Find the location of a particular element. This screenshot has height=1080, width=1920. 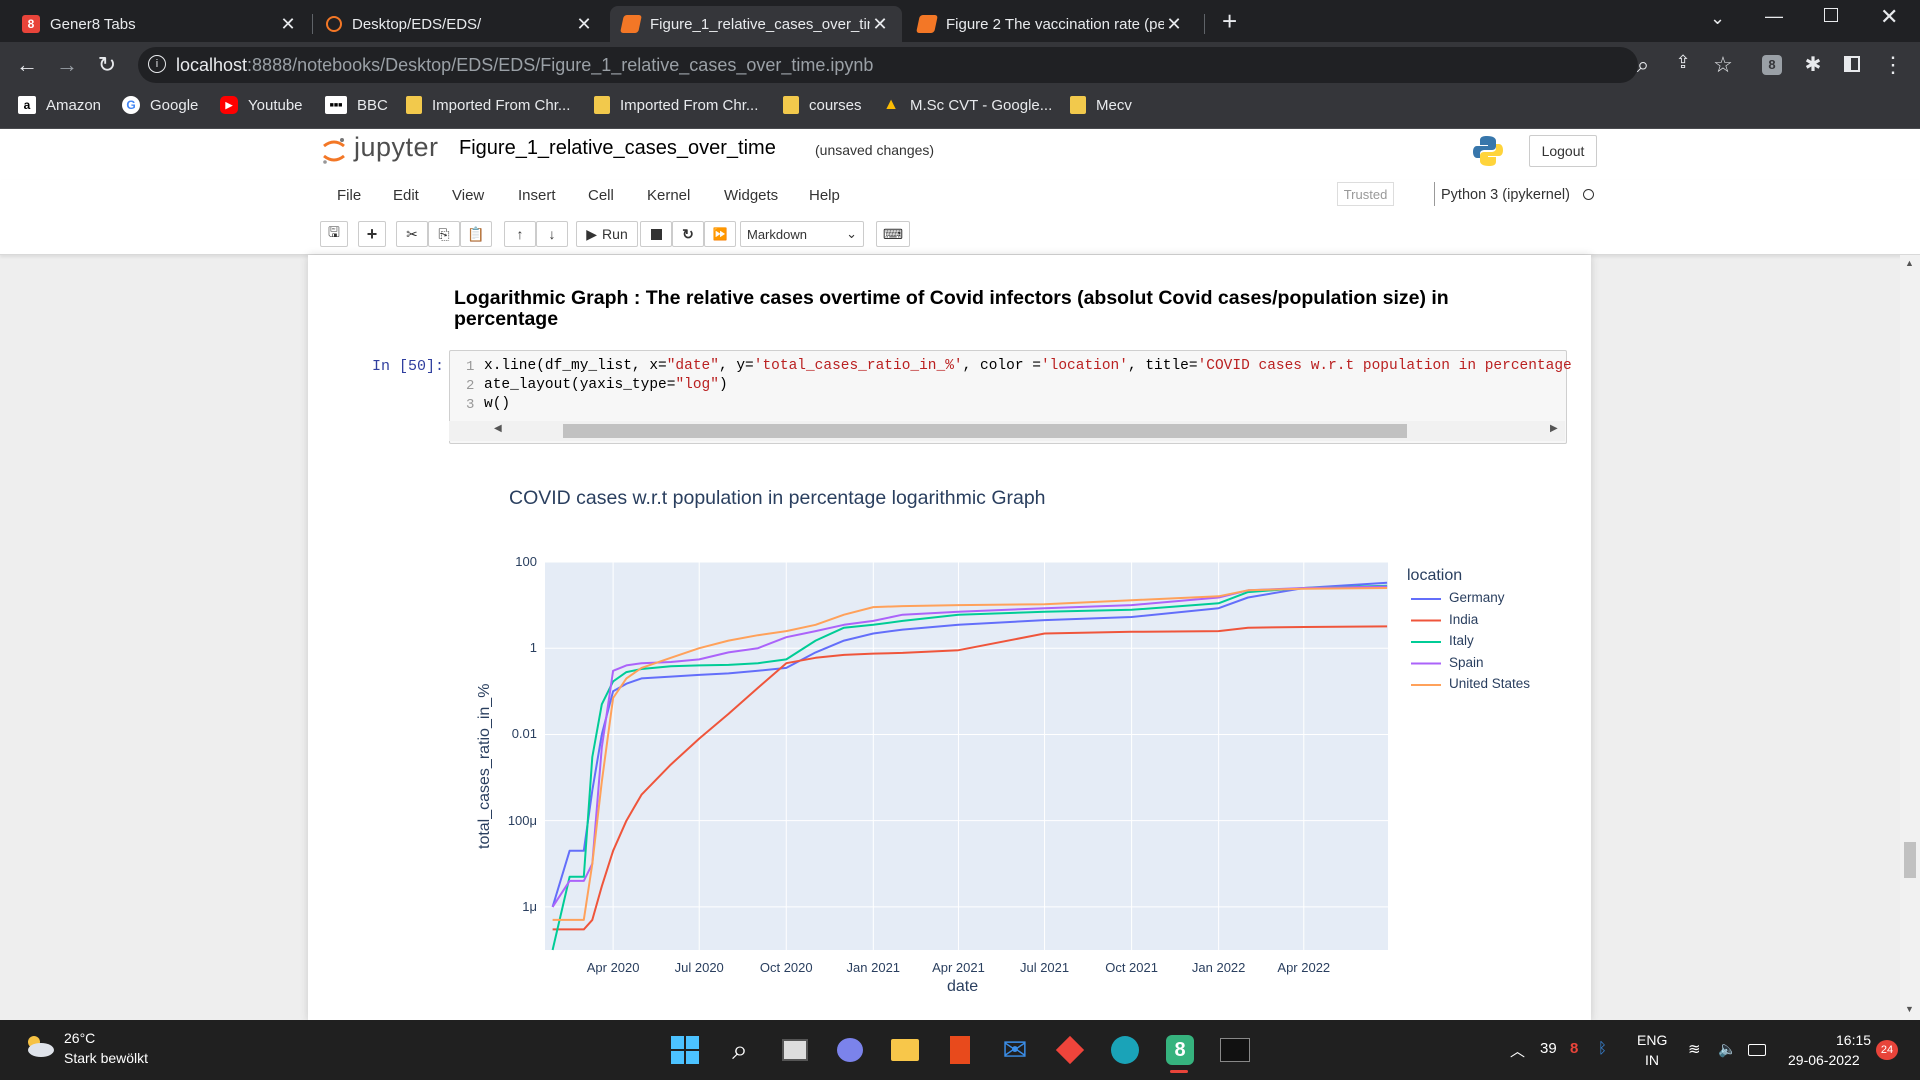

tab-search-icon: ⌄ is located at coordinates (1718, 18).